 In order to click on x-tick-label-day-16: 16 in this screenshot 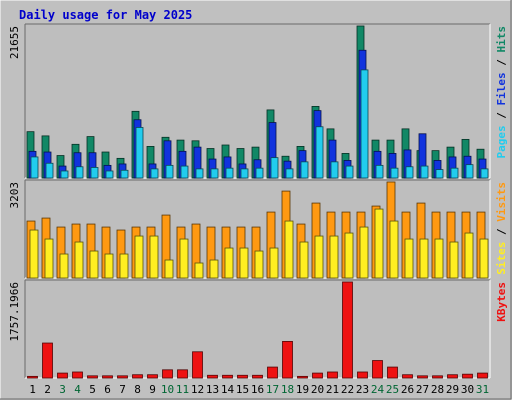, I will do `click(257, 389)`.